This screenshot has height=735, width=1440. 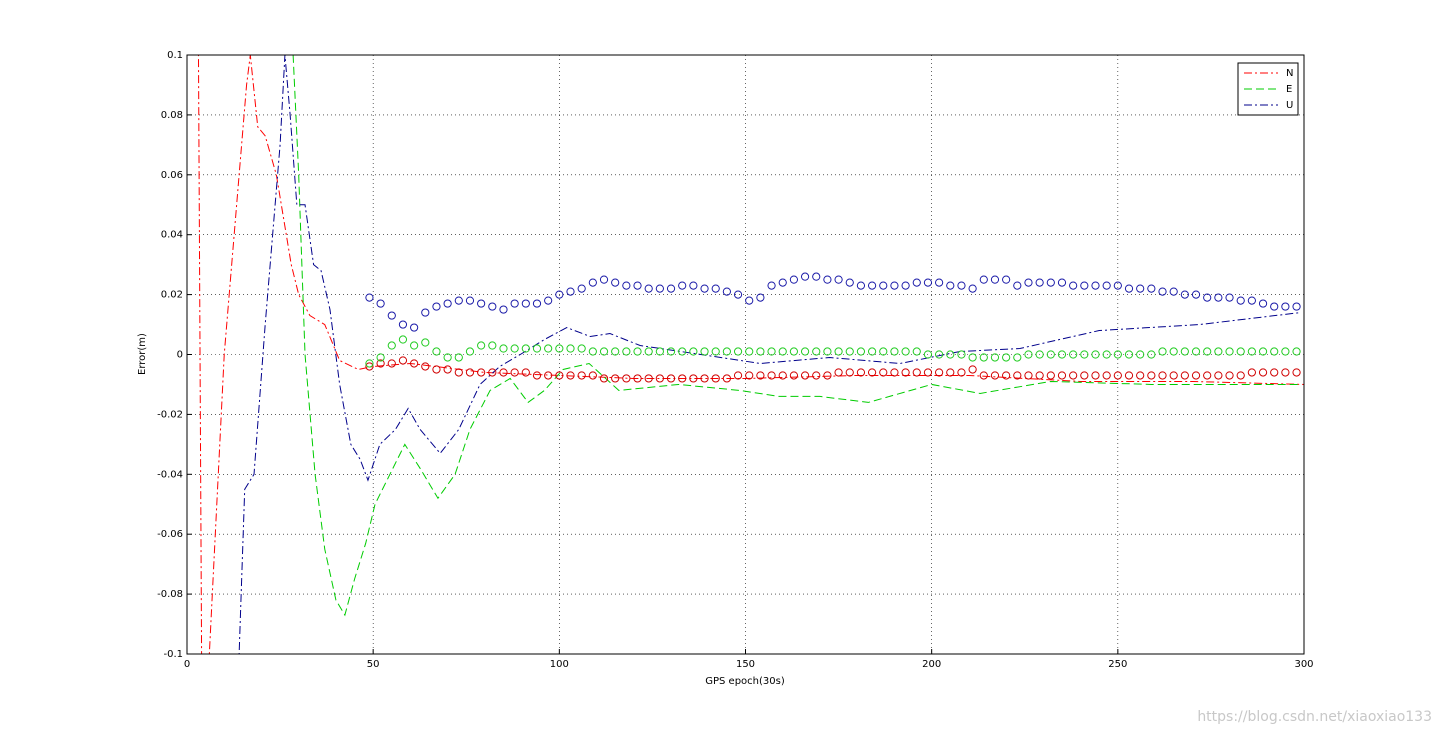 What do you see at coordinates (172, 295) in the screenshot?
I see `y-tick-label: 0.02` at bounding box center [172, 295].